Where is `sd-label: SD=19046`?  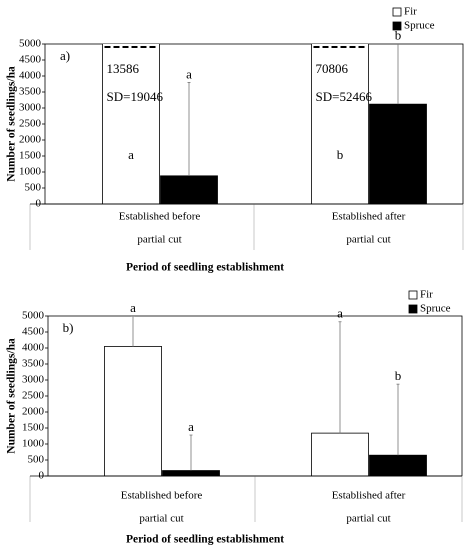 sd-label: SD=19046 is located at coordinates (135, 96).